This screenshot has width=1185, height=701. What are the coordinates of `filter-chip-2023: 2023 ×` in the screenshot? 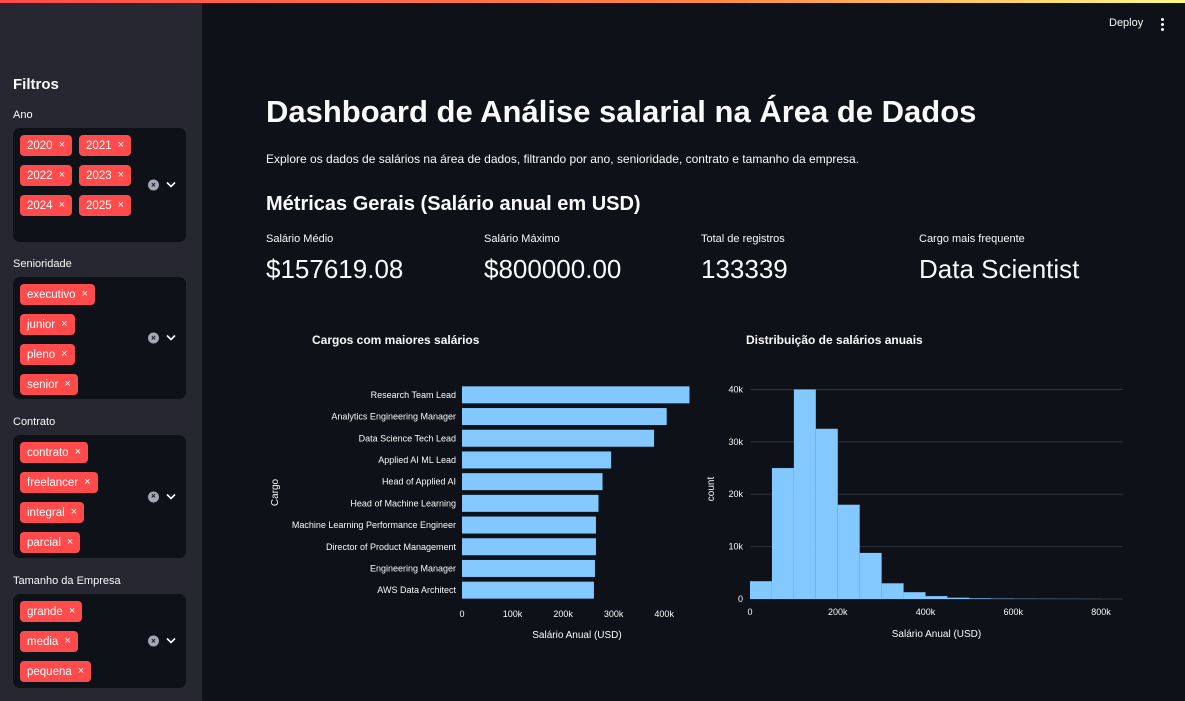 It's located at (105, 175).